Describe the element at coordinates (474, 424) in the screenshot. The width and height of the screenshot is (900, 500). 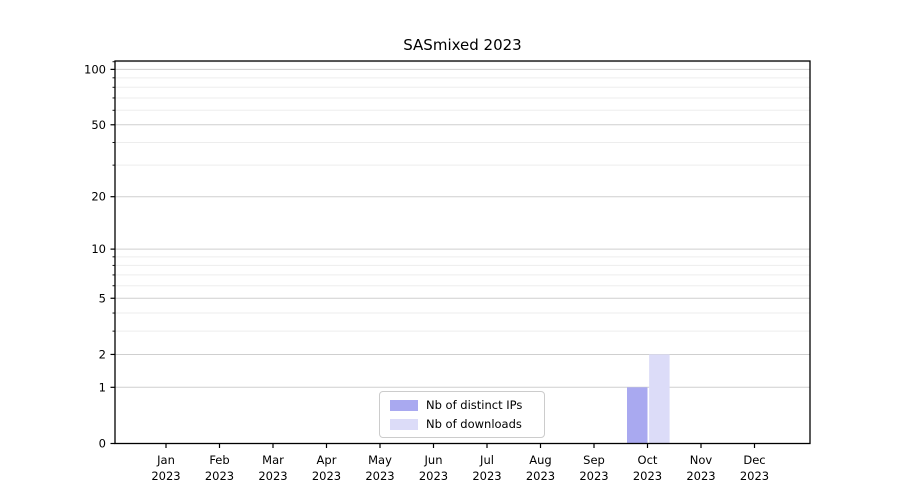
I see `legend-label-downloads: Nb of downloads` at that location.